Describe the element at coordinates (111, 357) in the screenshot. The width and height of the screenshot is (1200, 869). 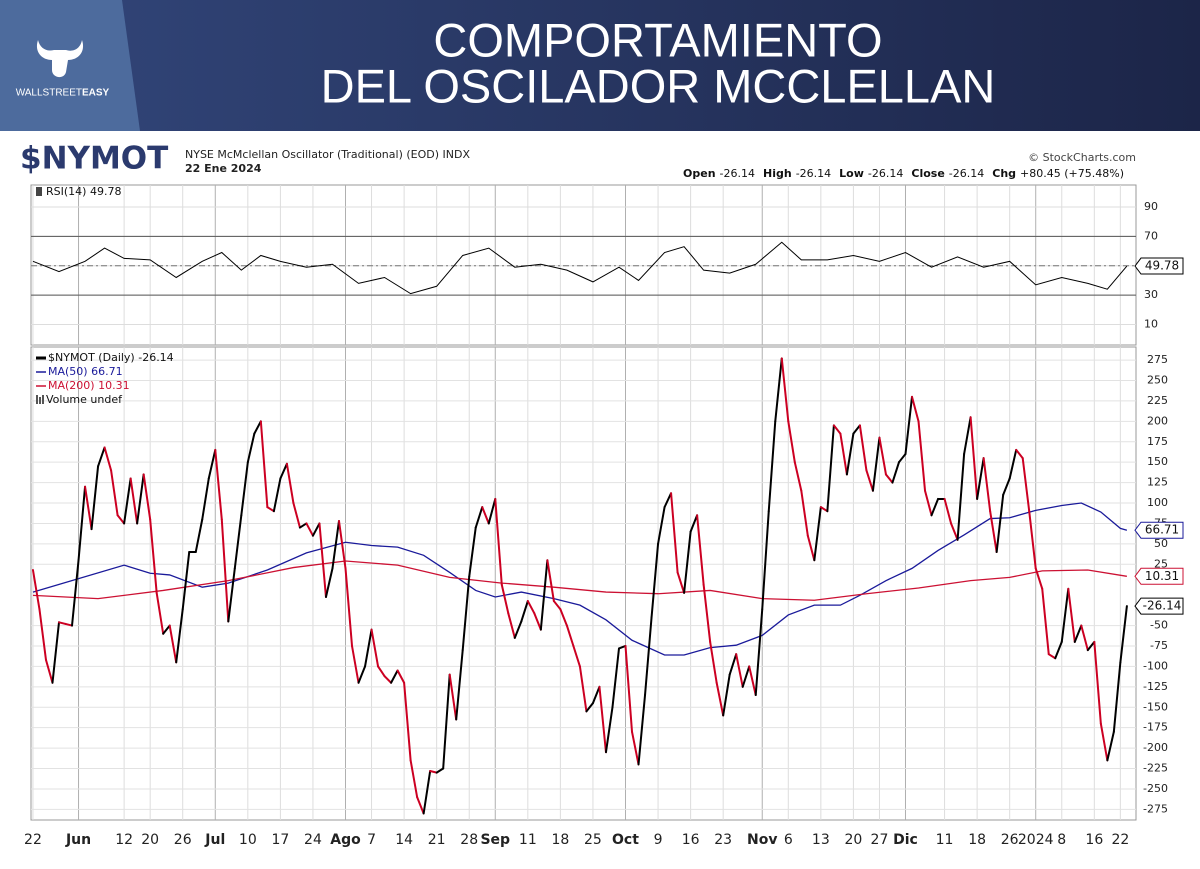
I see `legend-label: $NYMOT (Daily) -26.14` at that location.